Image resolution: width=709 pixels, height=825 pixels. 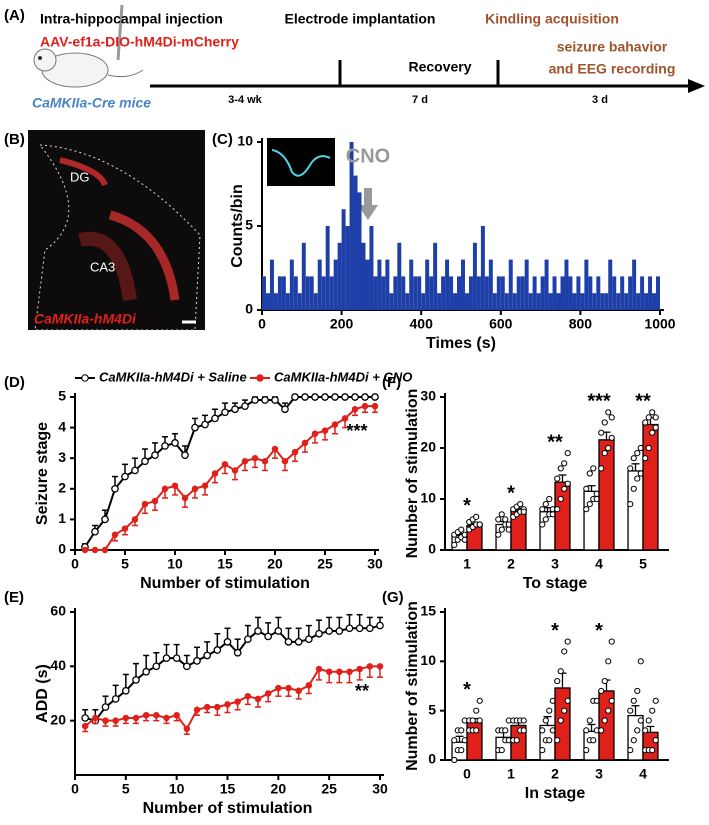 What do you see at coordinates (555, 583) in the screenshot?
I see `x-axis-title: To stage` at bounding box center [555, 583].